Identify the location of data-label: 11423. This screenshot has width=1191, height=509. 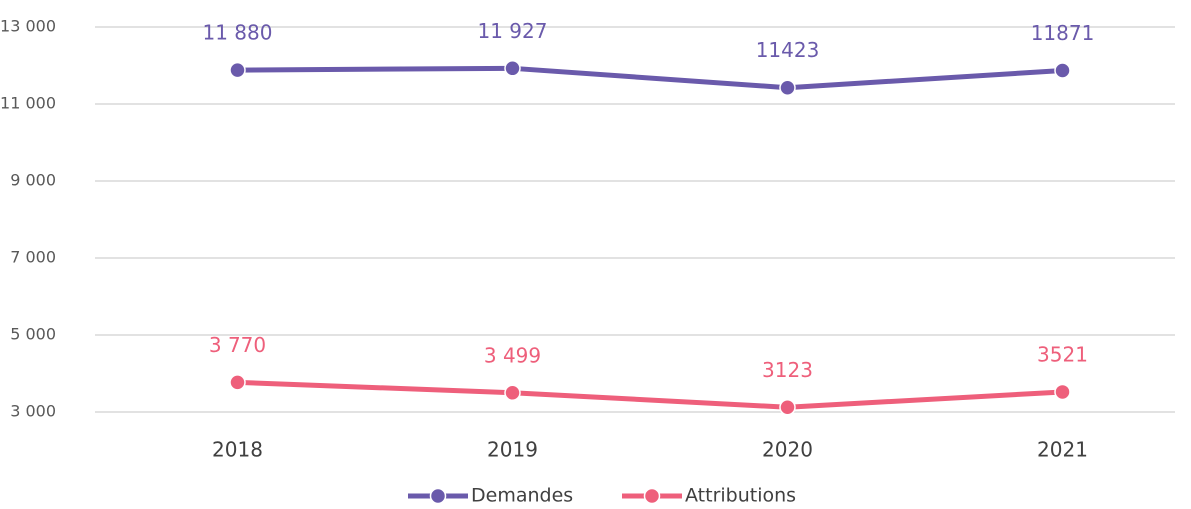
(788, 50).